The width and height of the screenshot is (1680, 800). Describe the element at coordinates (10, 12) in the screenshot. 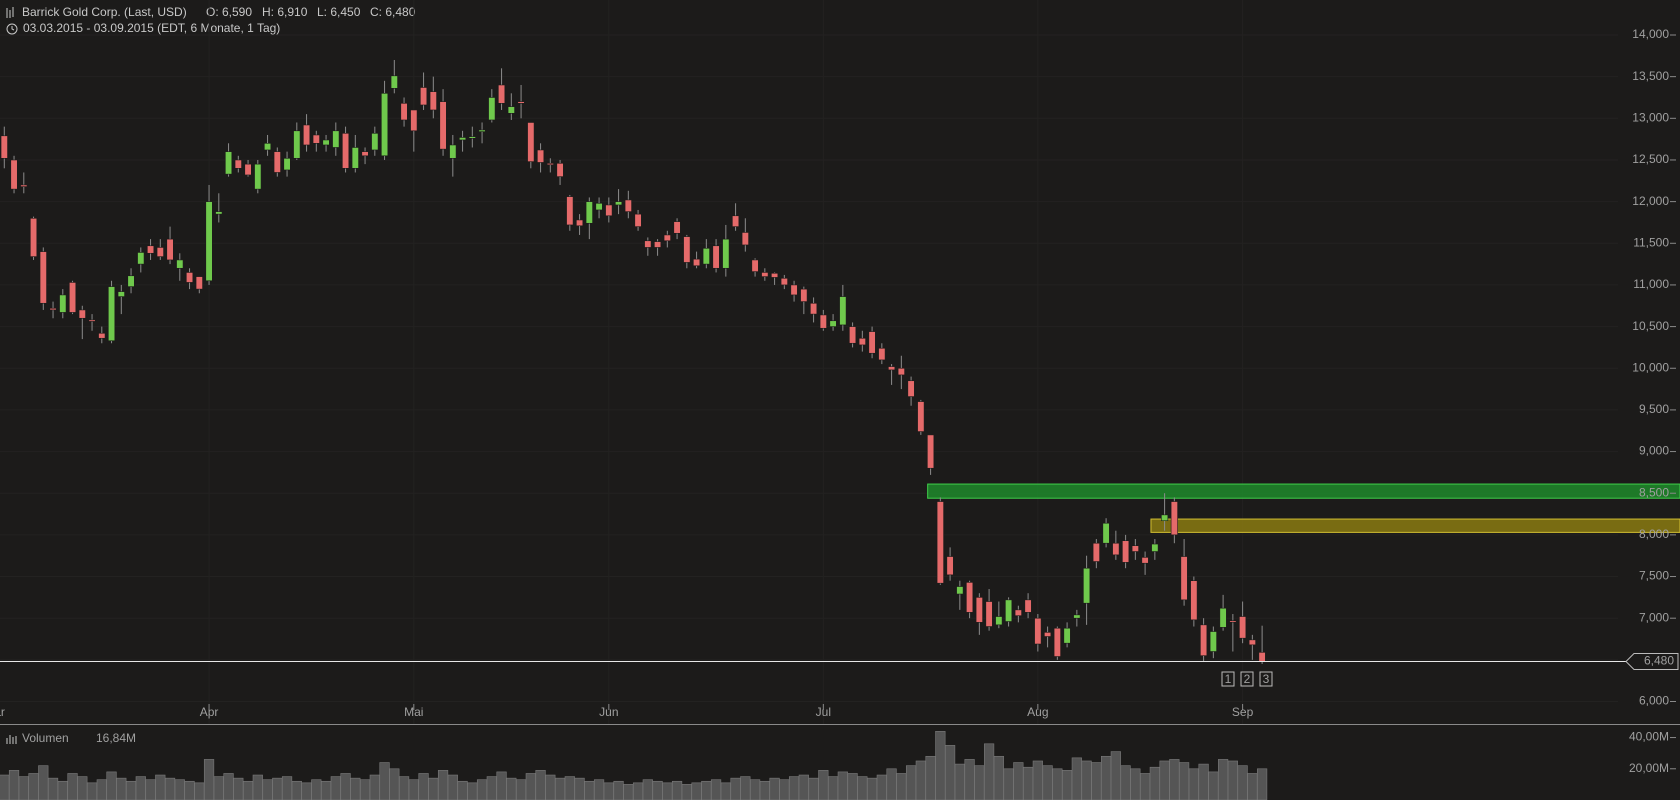

I see `symbol-icon` at that location.